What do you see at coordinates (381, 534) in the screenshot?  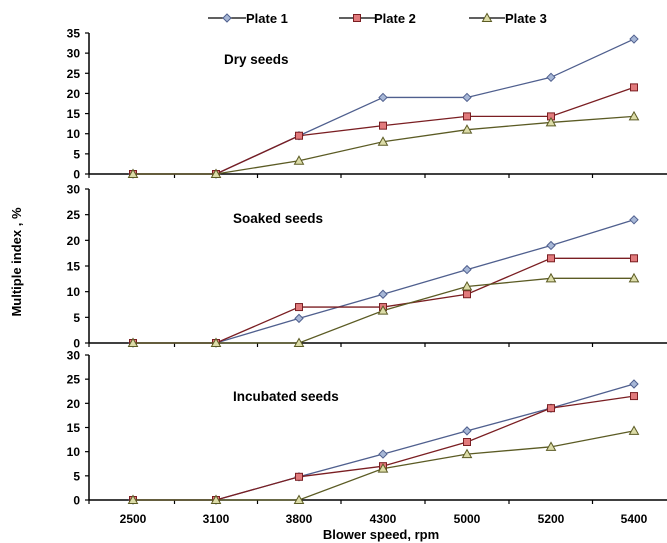 I see `x-axis-title: Blower speed, rpm` at bounding box center [381, 534].